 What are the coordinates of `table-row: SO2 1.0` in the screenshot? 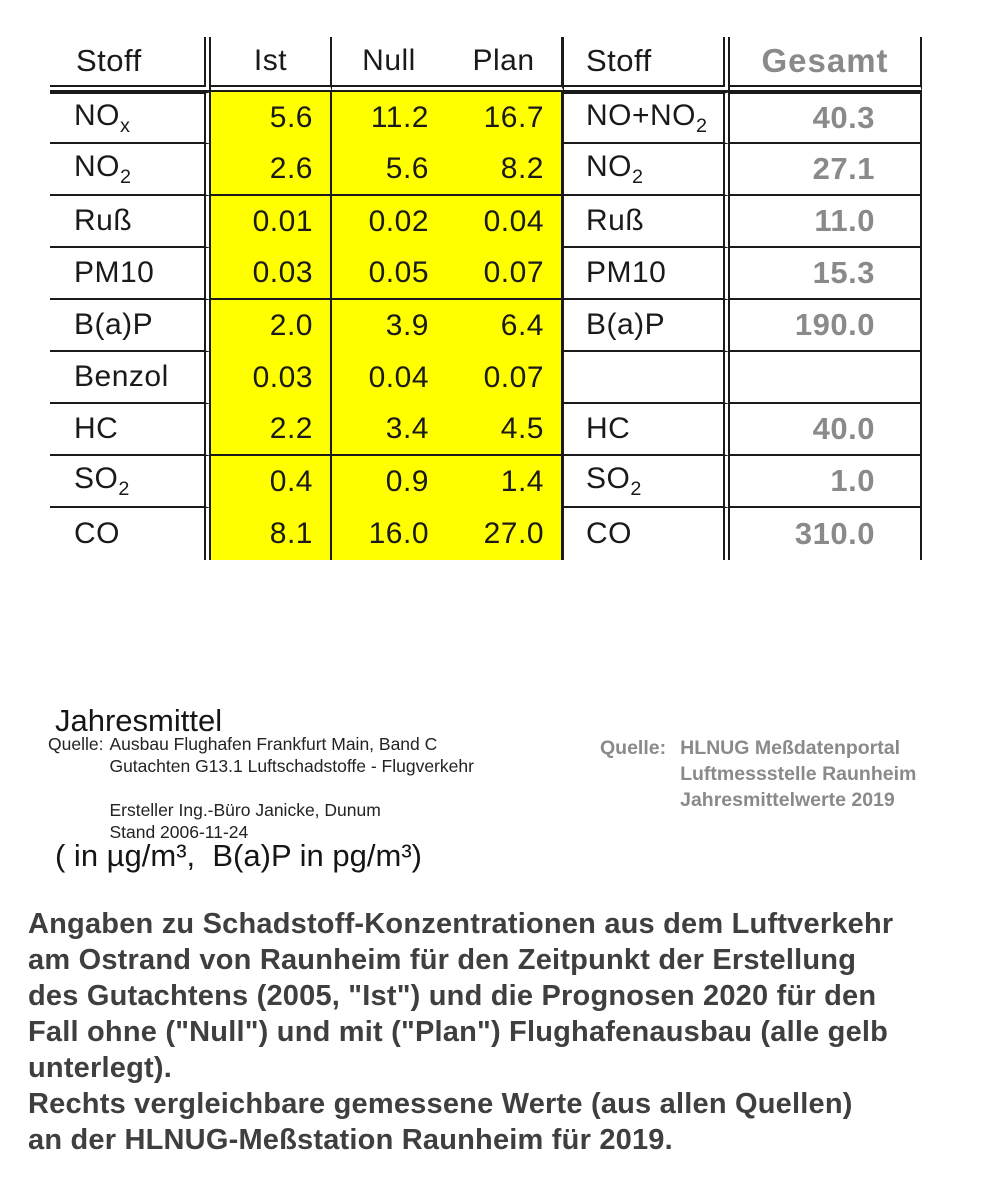 It's located at (743, 482).